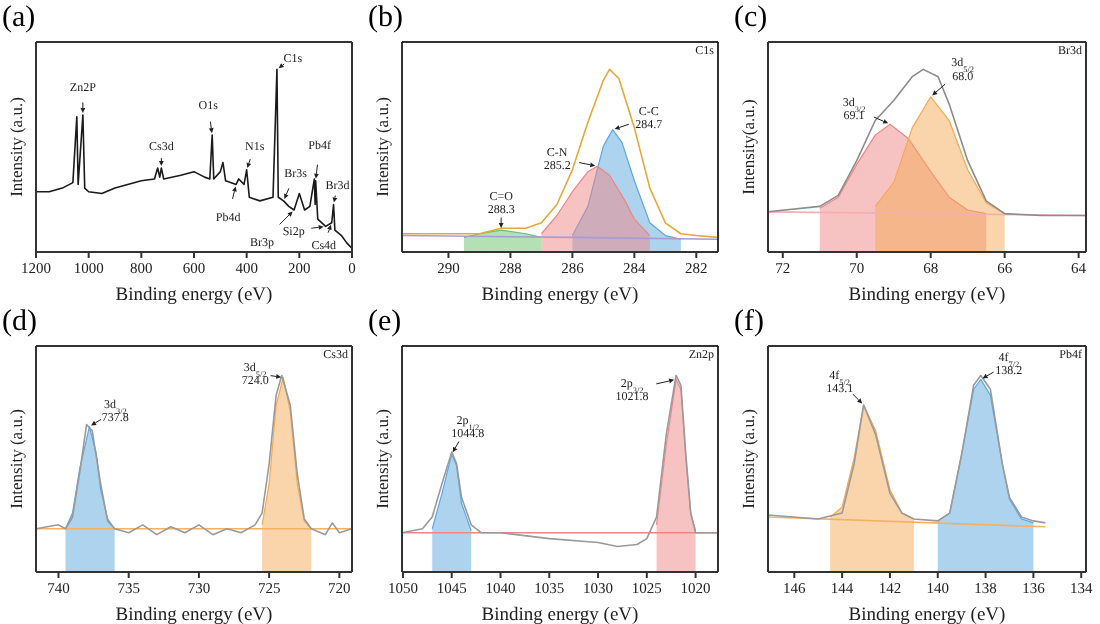  Describe the element at coordinates (749, 322) in the screenshot. I see `chart-title: (f)` at that location.